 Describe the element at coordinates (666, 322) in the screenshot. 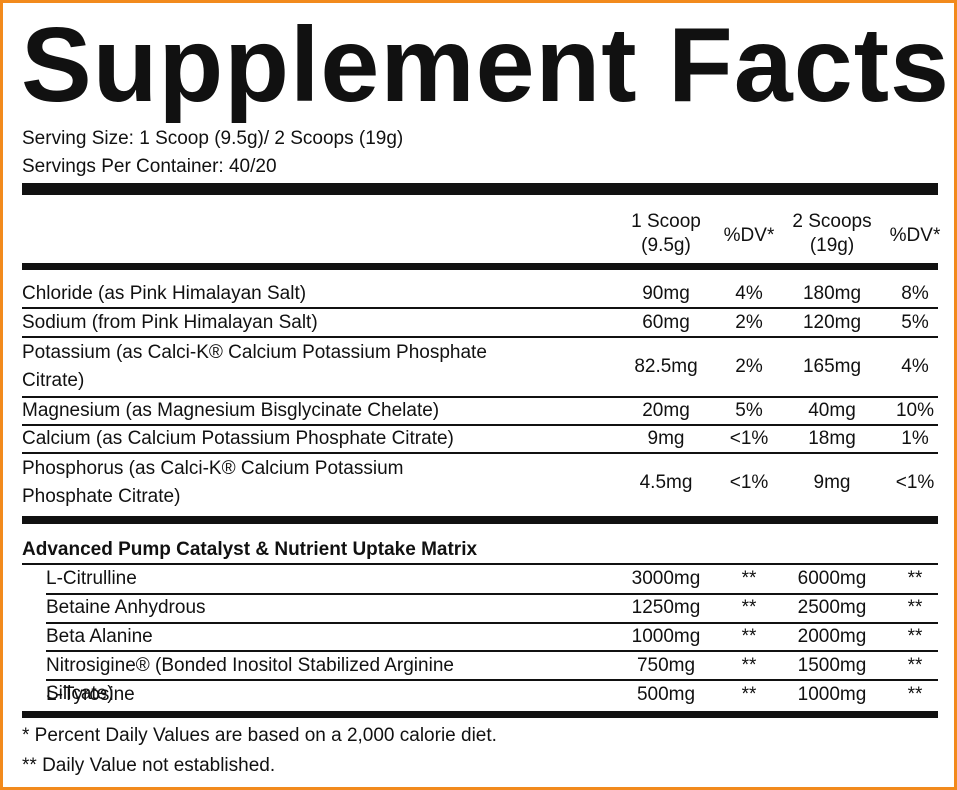

I see `amount: 60mg` at that location.